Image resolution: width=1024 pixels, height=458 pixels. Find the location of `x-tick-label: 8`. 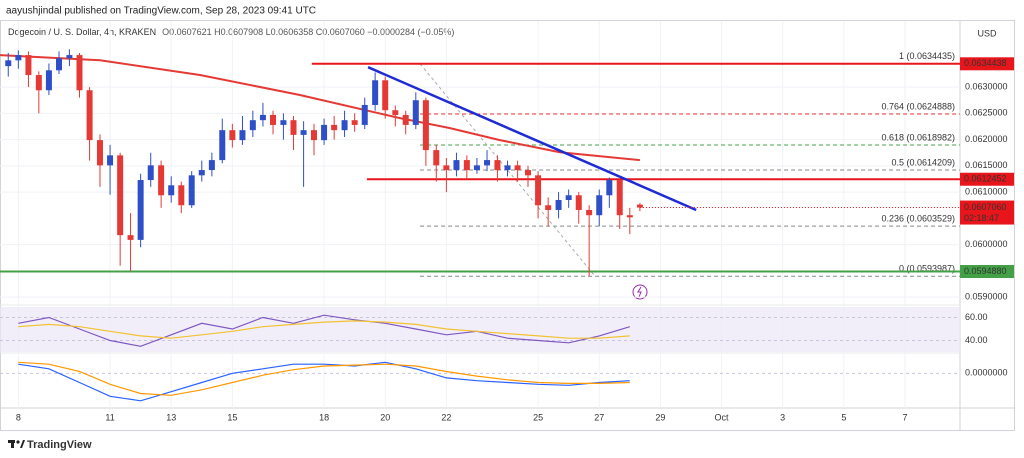

x-tick-label: 8 is located at coordinates (18, 417).